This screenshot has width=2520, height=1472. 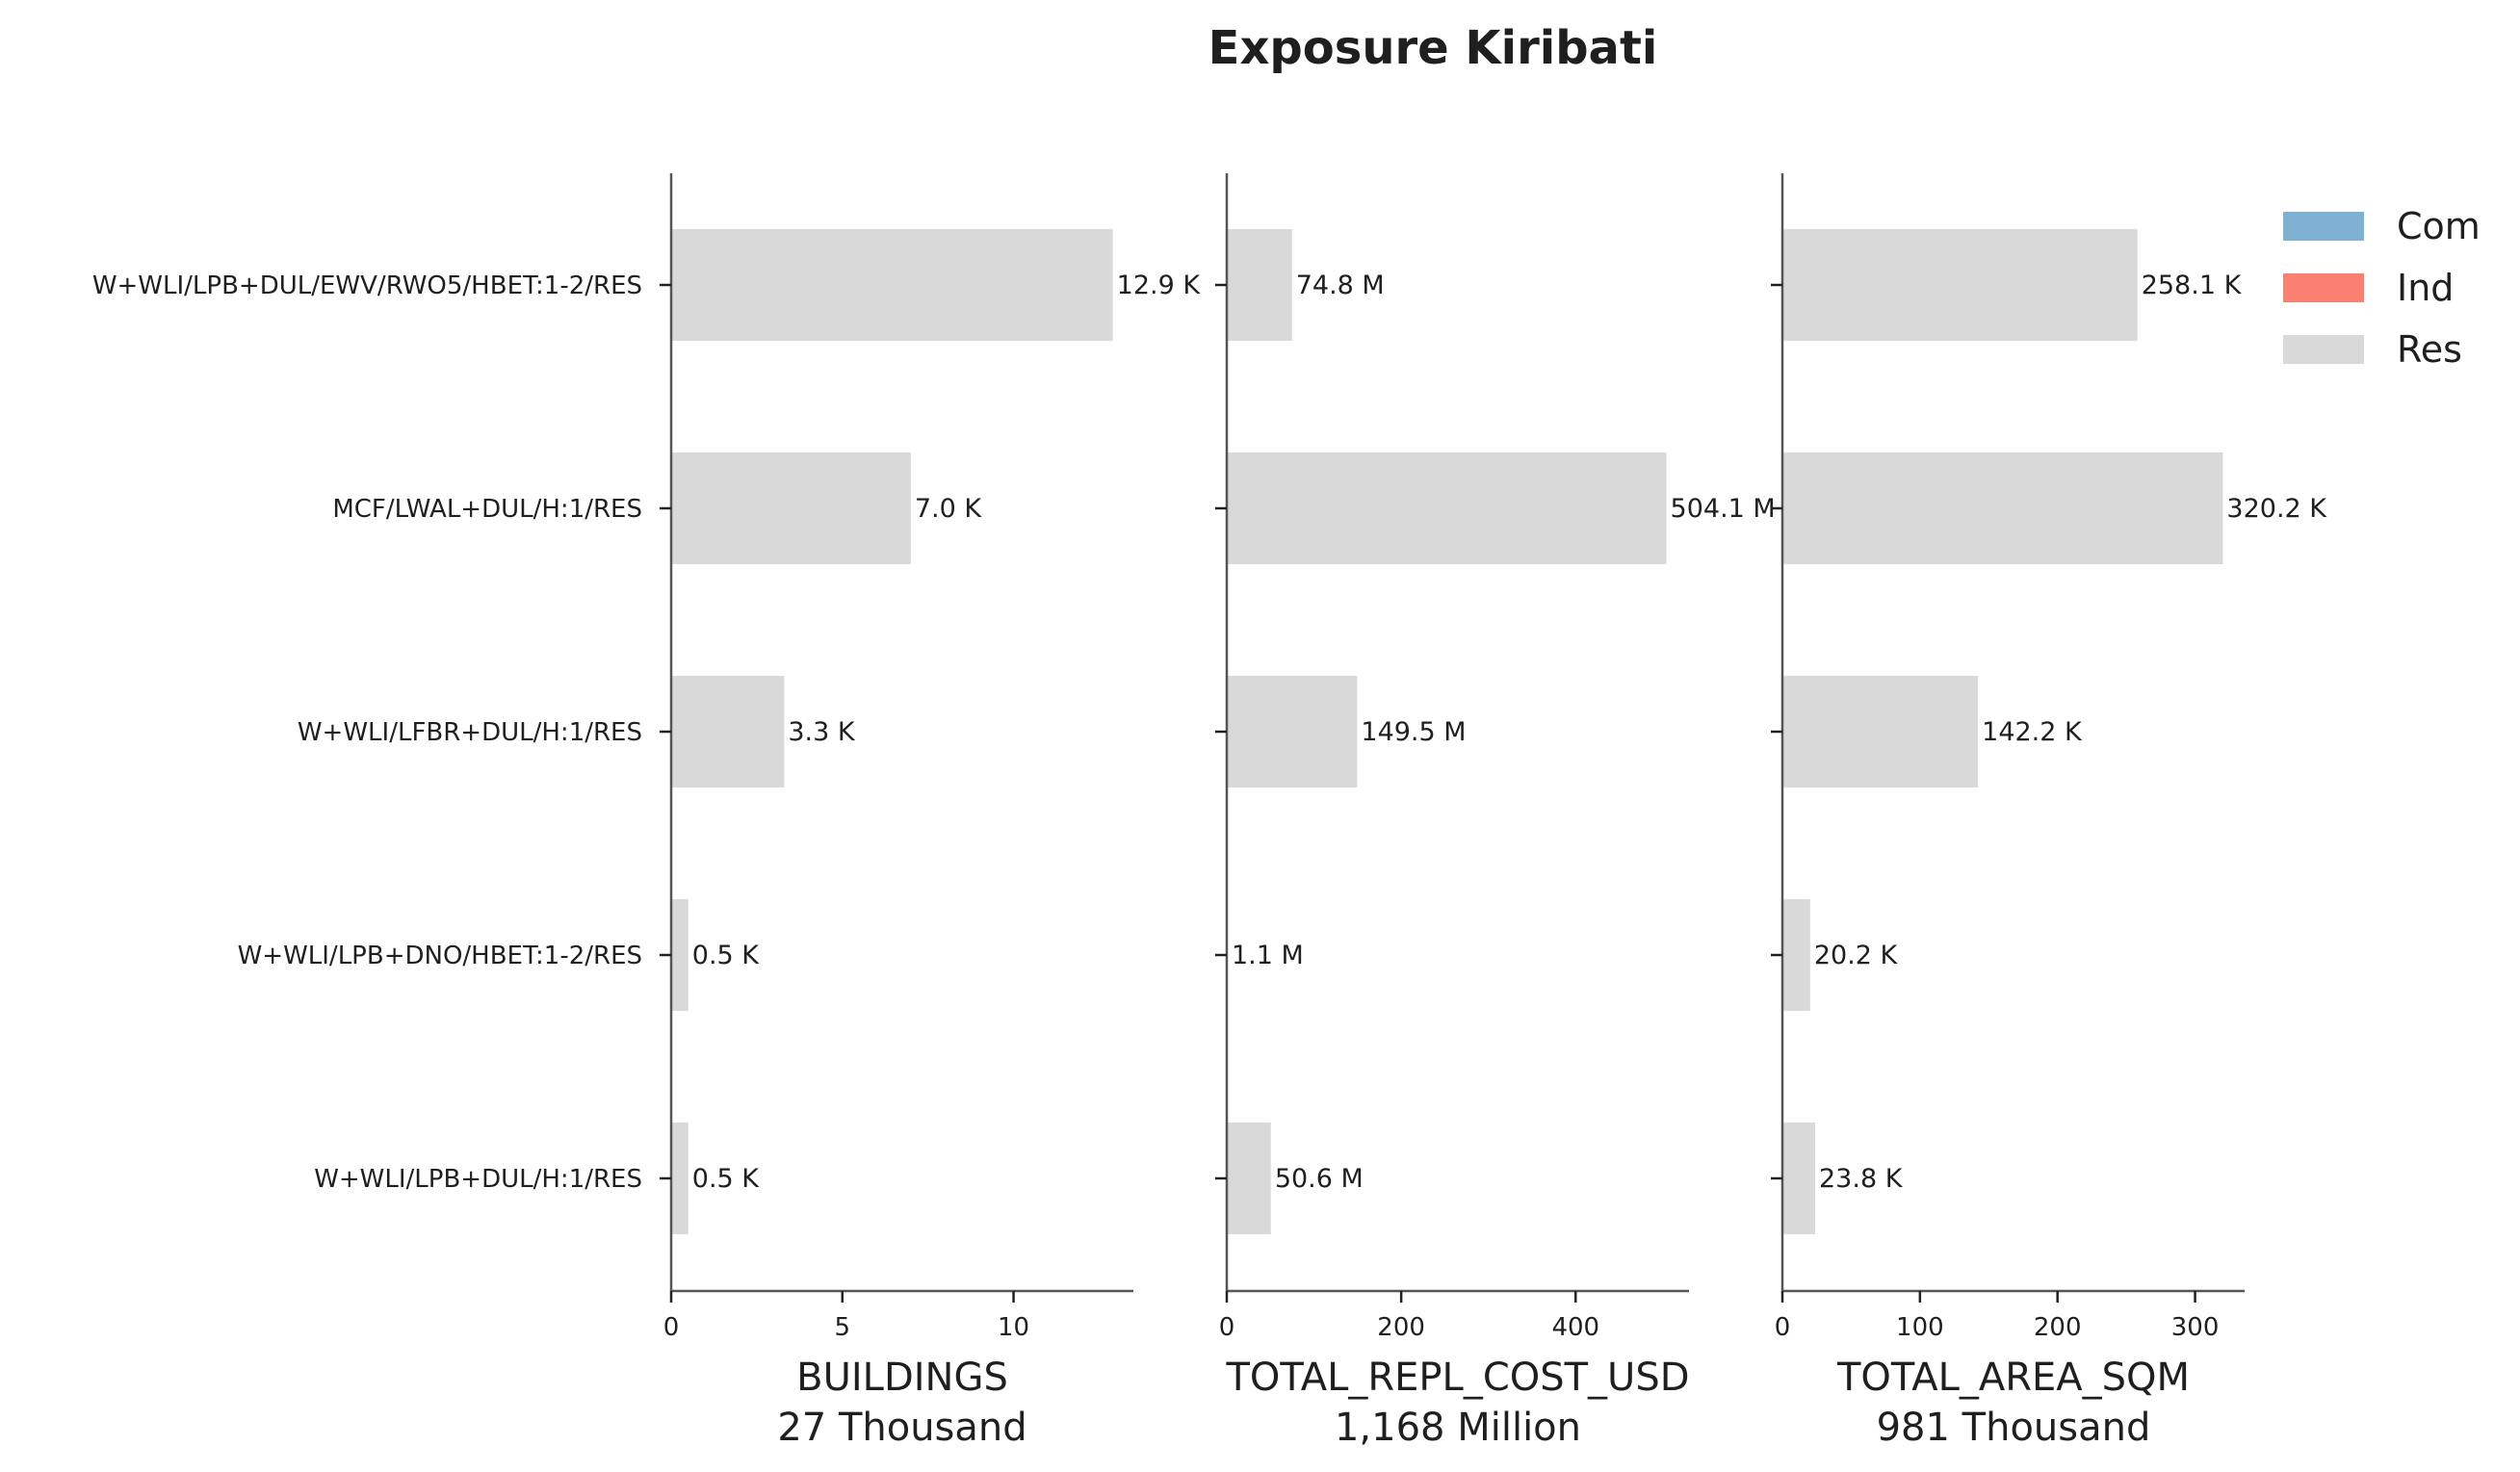 I want to click on category-label: W+WLI/LPB+DUL/H:1/RES, so click(x=478, y=1179).